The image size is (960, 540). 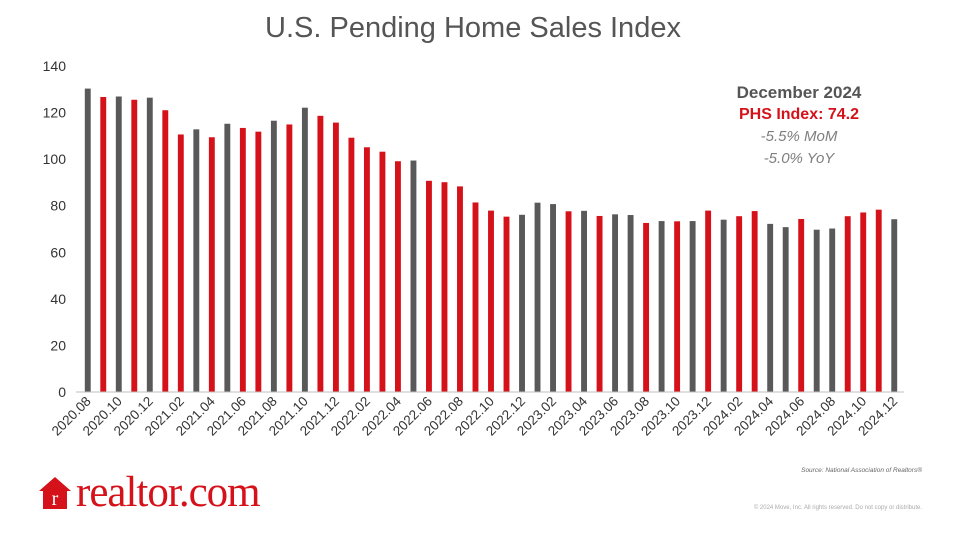 I want to click on bar-2021.10, so click(x=304, y=249).